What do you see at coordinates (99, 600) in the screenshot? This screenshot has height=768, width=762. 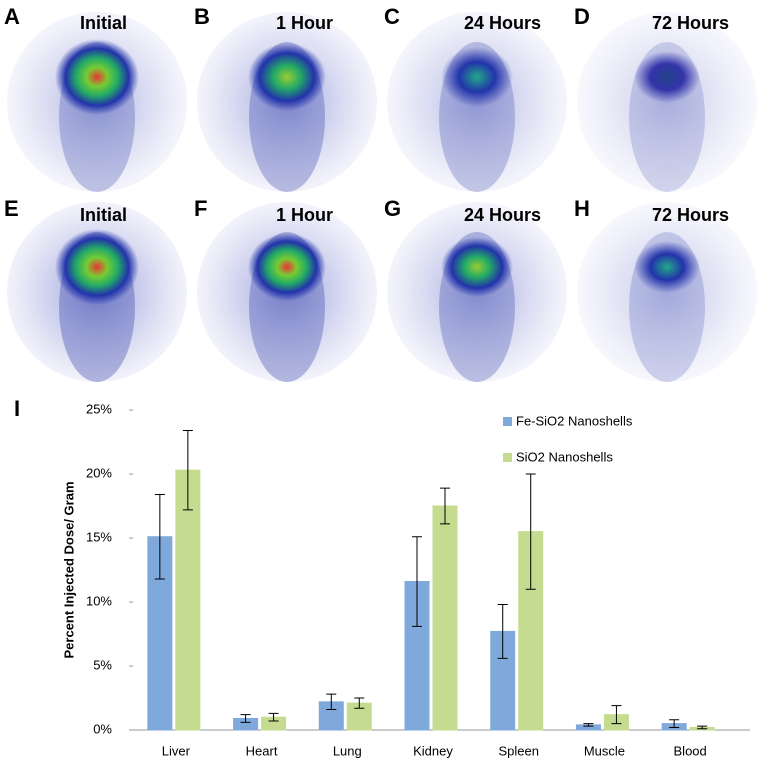 I see `y-tick-label: 10%` at bounding box center [99, 600].